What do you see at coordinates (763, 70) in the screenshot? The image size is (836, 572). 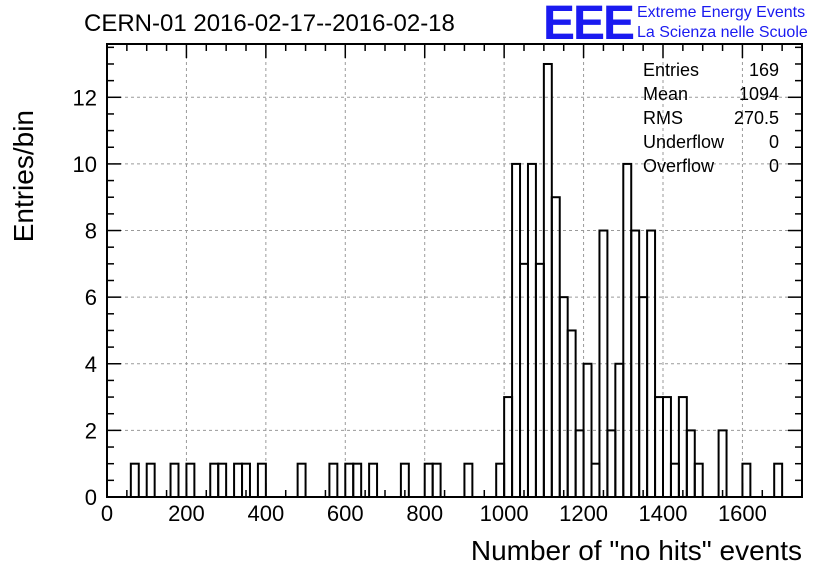 I see `stats-value: 169` at bounding box center [763, 70].